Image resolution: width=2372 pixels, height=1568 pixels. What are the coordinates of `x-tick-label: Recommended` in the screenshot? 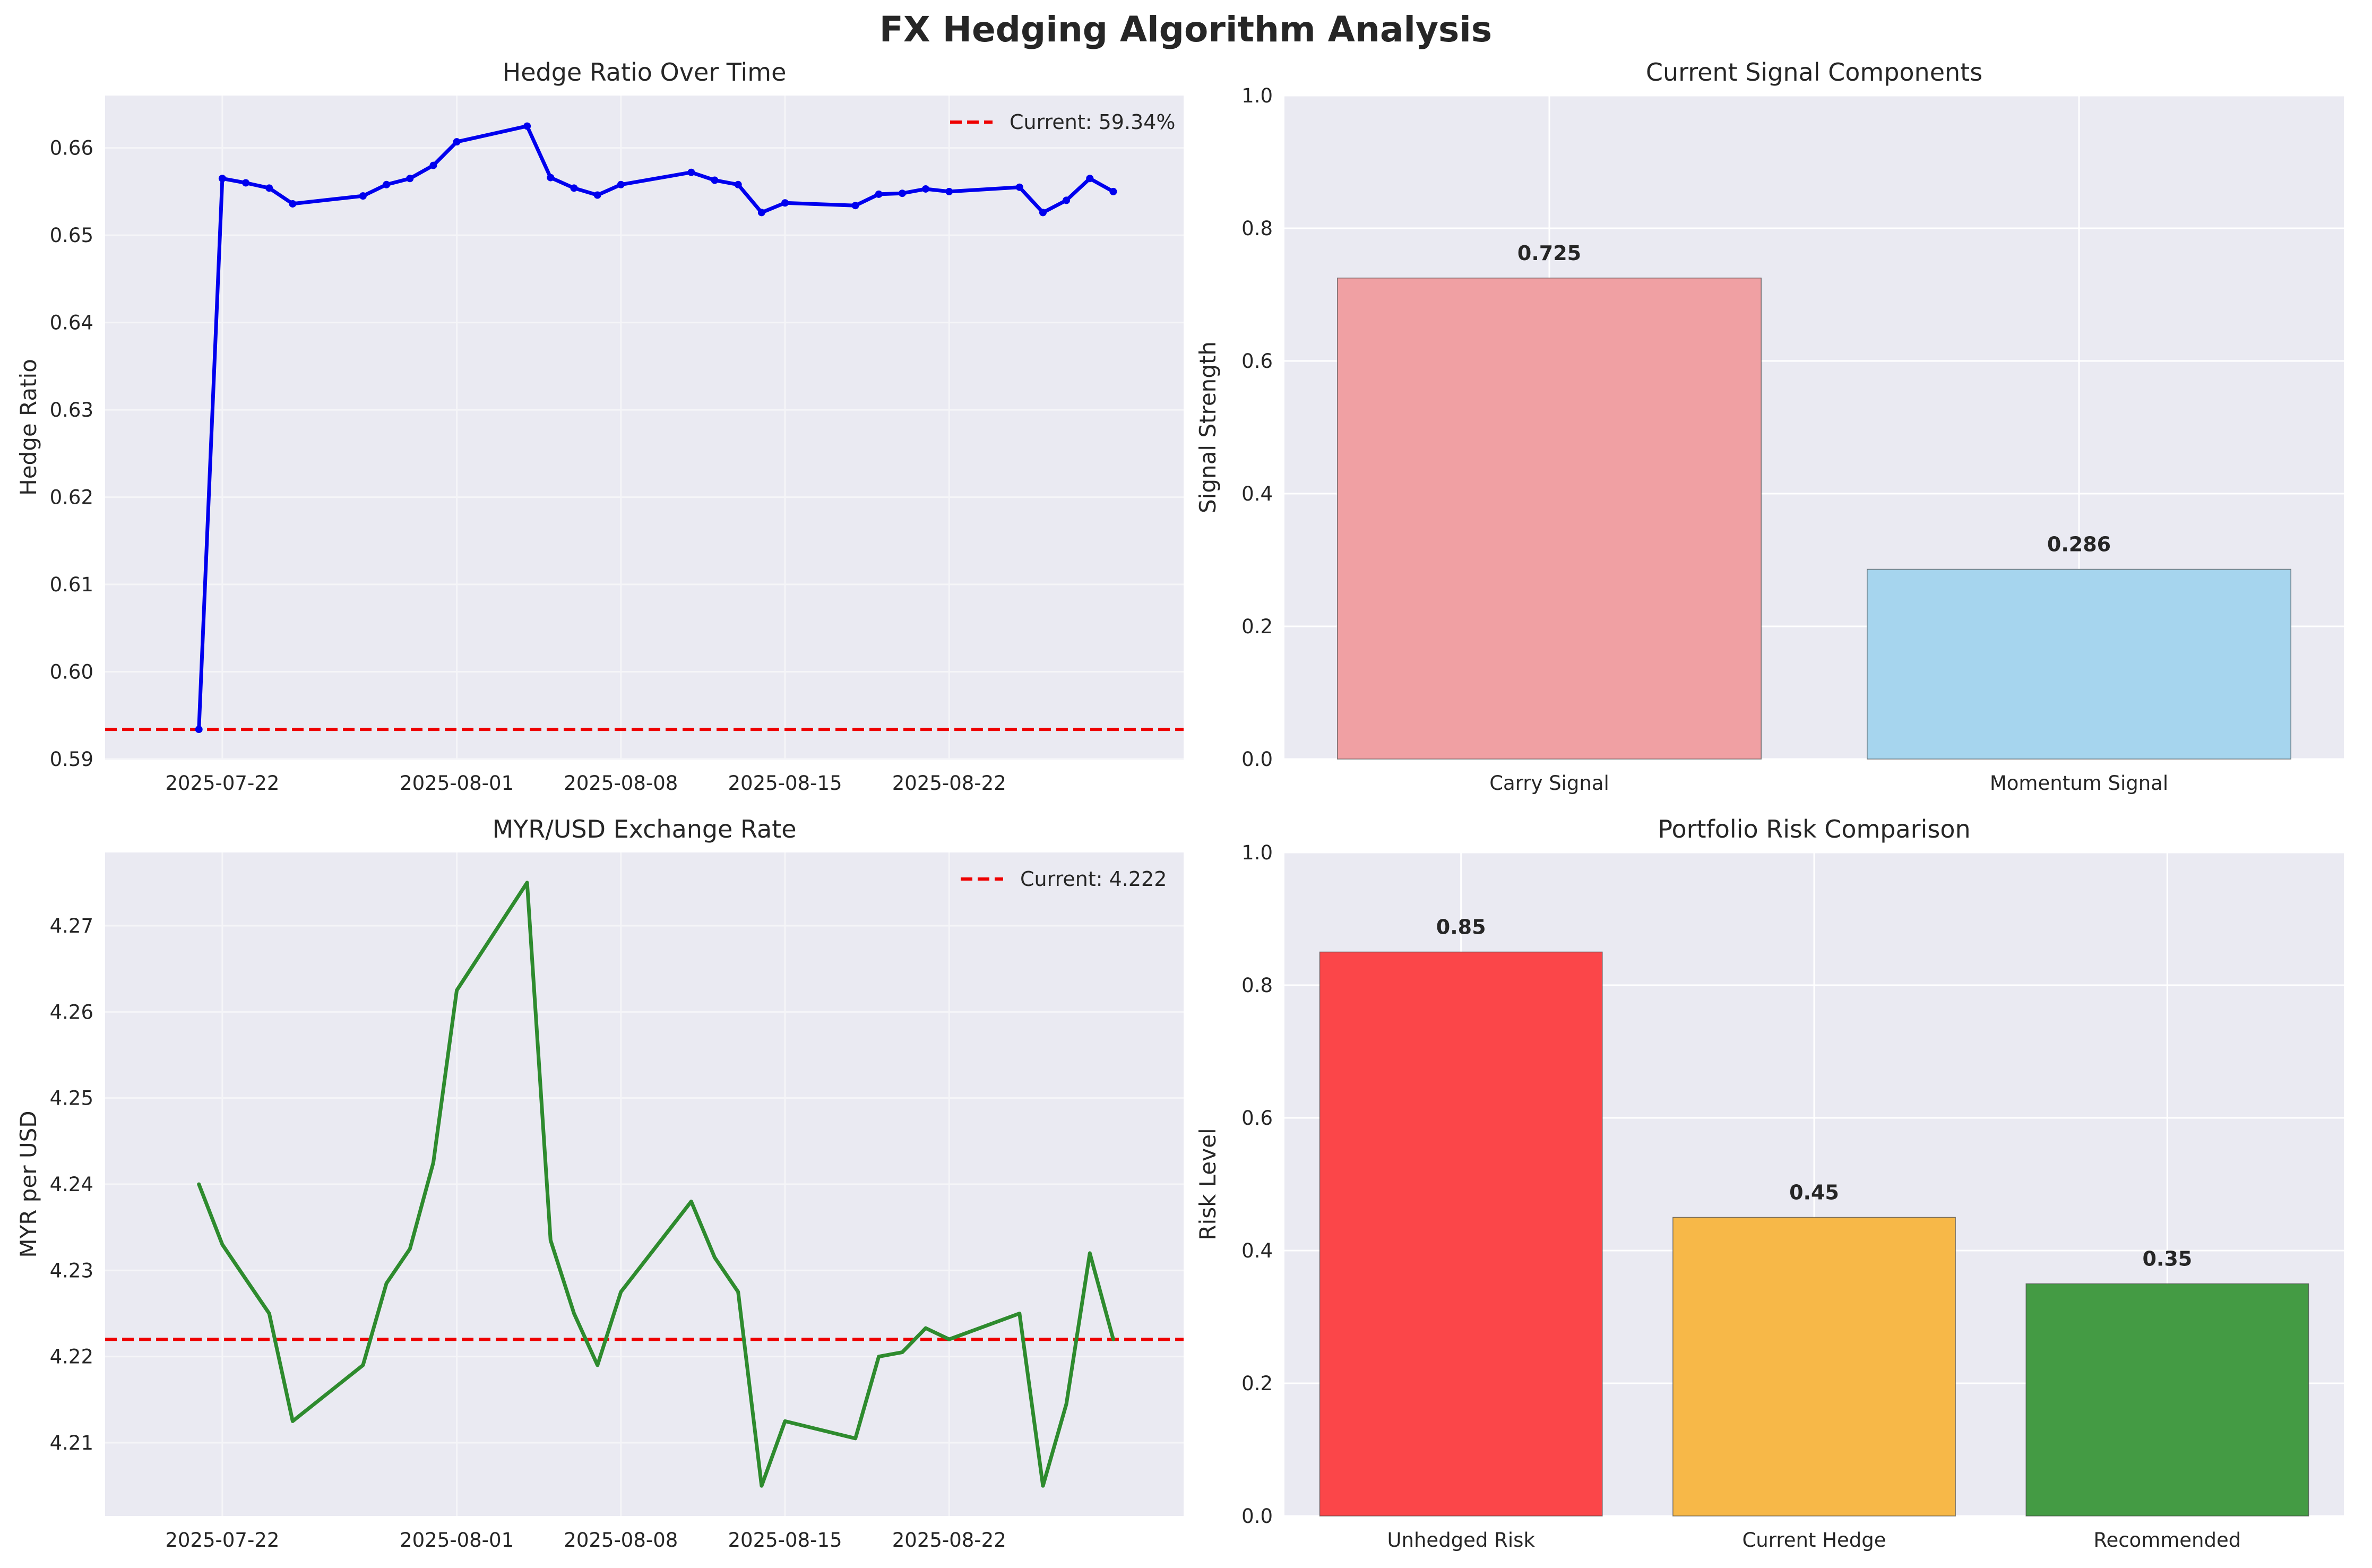 It's located at (2167, 1540).